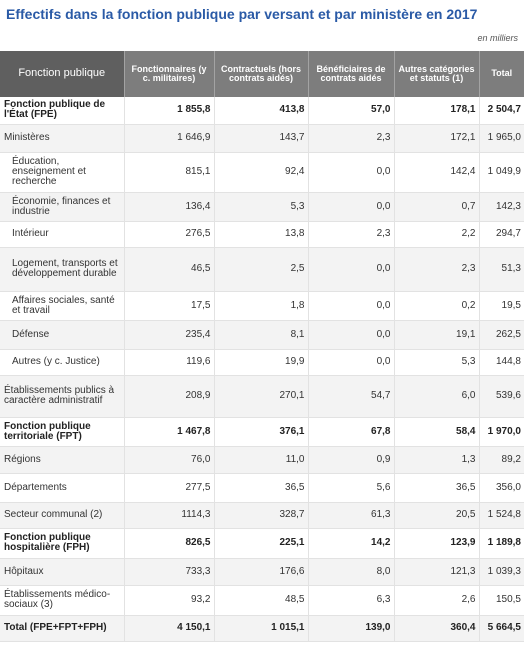  Describe the element at coordinates (169, 543) in the screenshot. I see `cell-fonctionnaires: 826,5` at that location.